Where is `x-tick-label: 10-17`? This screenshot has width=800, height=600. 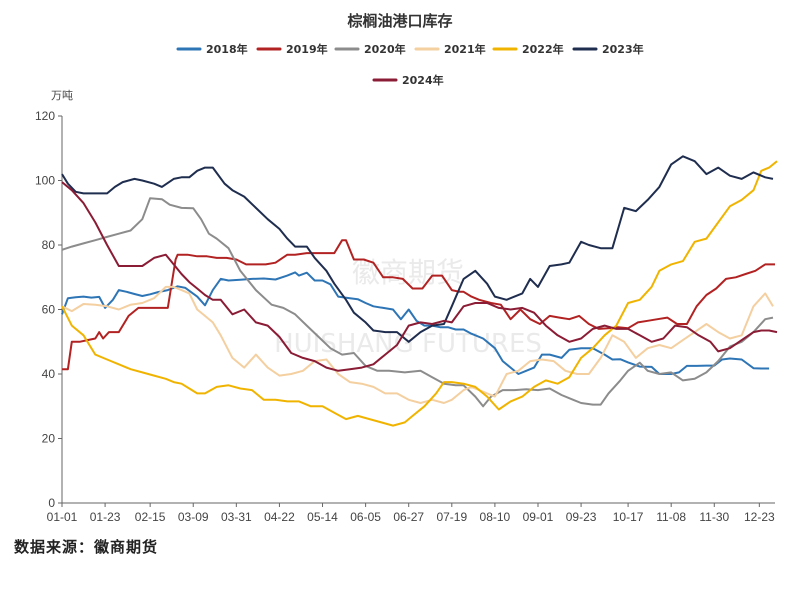
x-tick-label: 10-17 is located at coordinates (628, 517).